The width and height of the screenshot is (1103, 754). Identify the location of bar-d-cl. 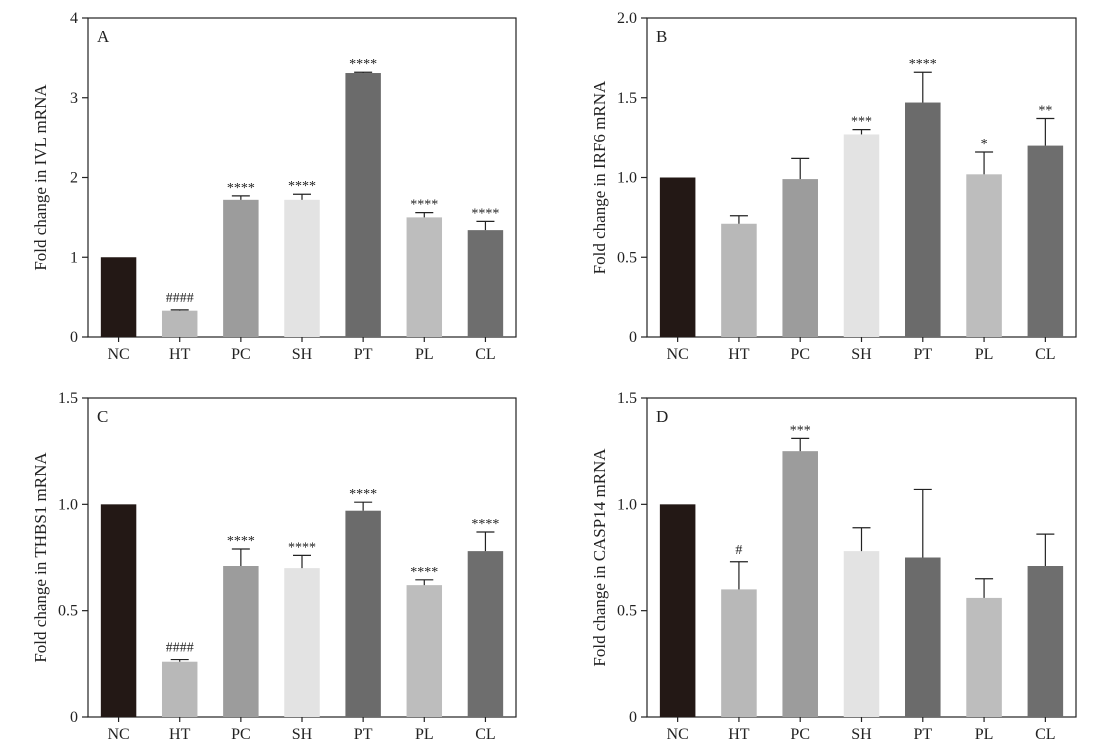
(1045, 641).